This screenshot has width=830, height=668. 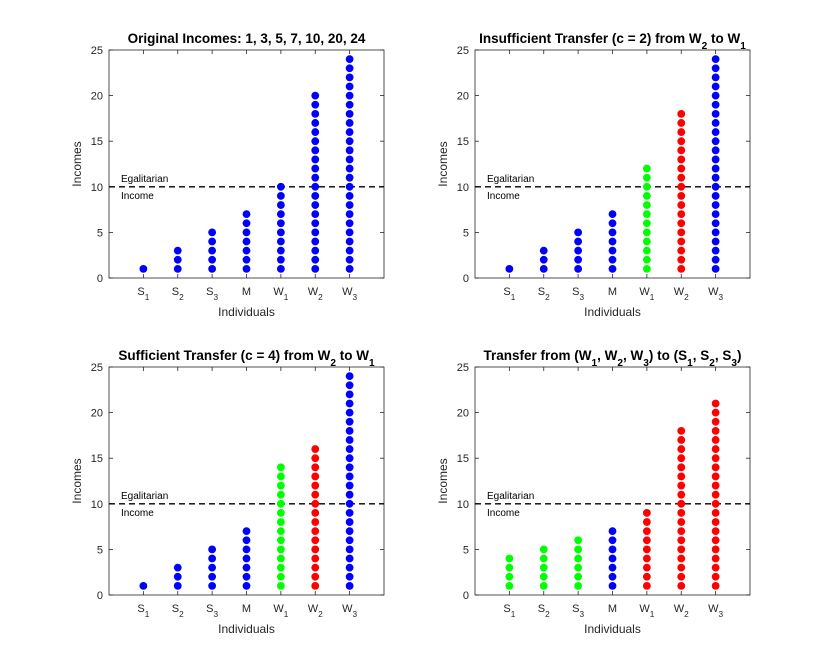 I want to click on y-tick-label: 5, so click(x=100, y=550).